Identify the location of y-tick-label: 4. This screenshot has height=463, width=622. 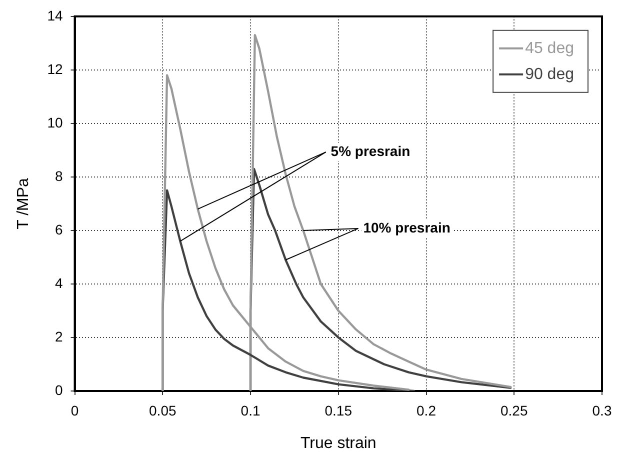
(58, 282).